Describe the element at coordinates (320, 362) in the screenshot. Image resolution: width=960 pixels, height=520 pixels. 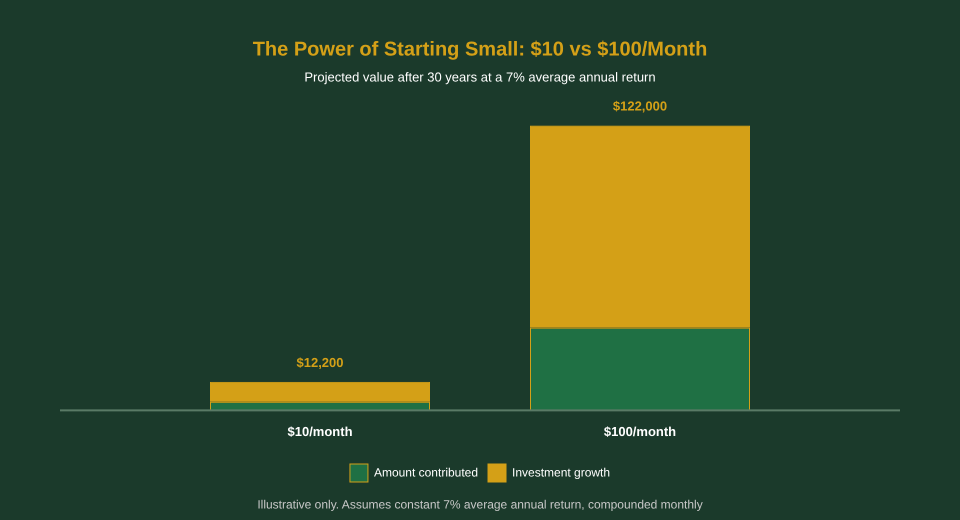
I see `annotation: $12,200` at that location.